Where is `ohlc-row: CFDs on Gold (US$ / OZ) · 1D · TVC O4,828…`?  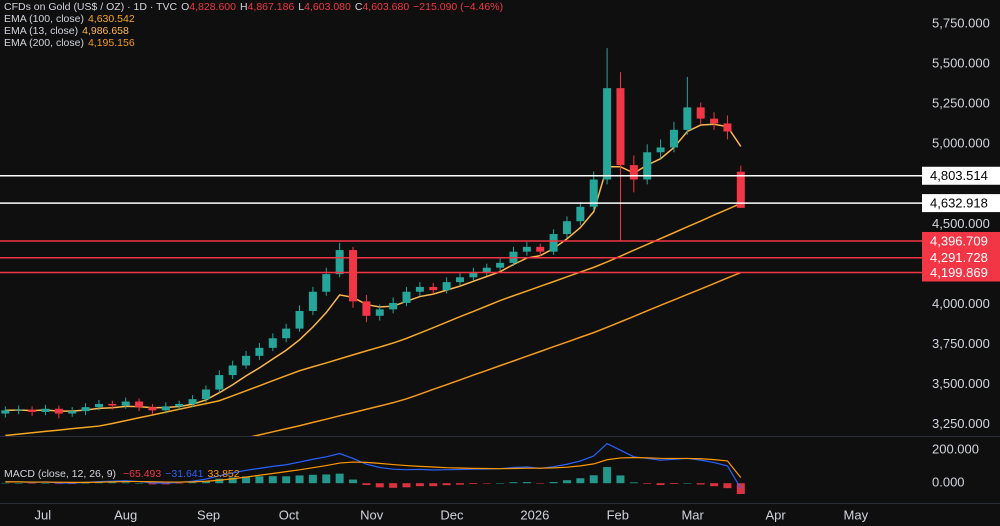
ohlc-row: CFDs on Gold (US$ / OZ) · 1D · TVC O4,828… is located at coordinates (255, 7).